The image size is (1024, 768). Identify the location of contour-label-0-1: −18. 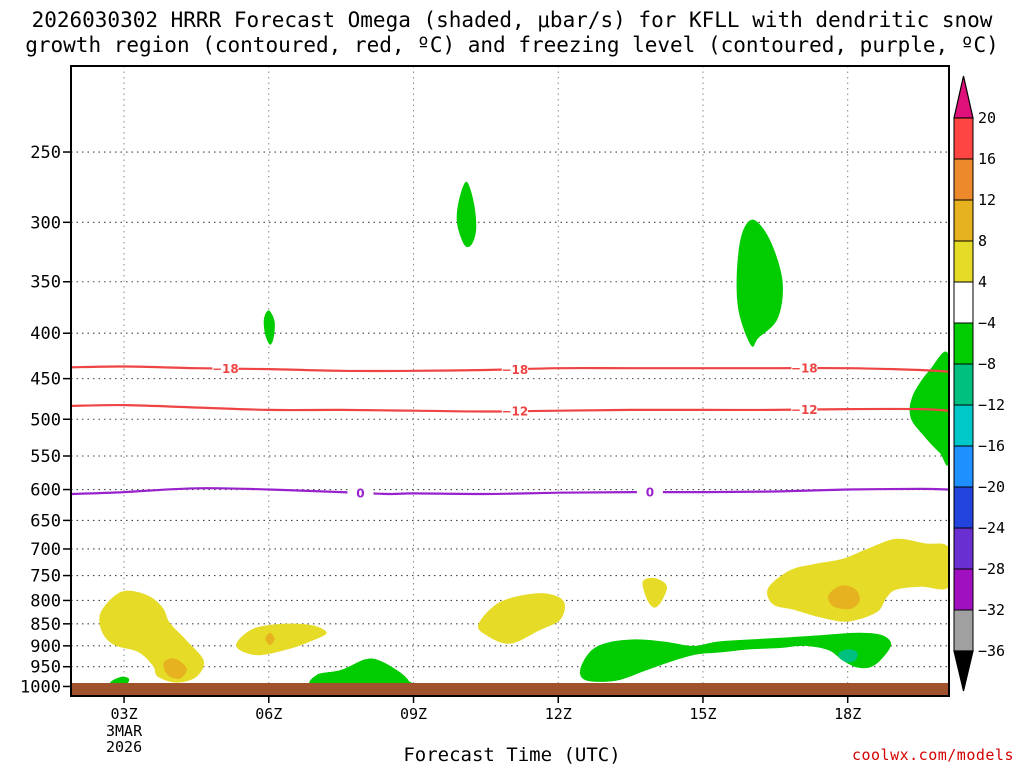
(514, 370).